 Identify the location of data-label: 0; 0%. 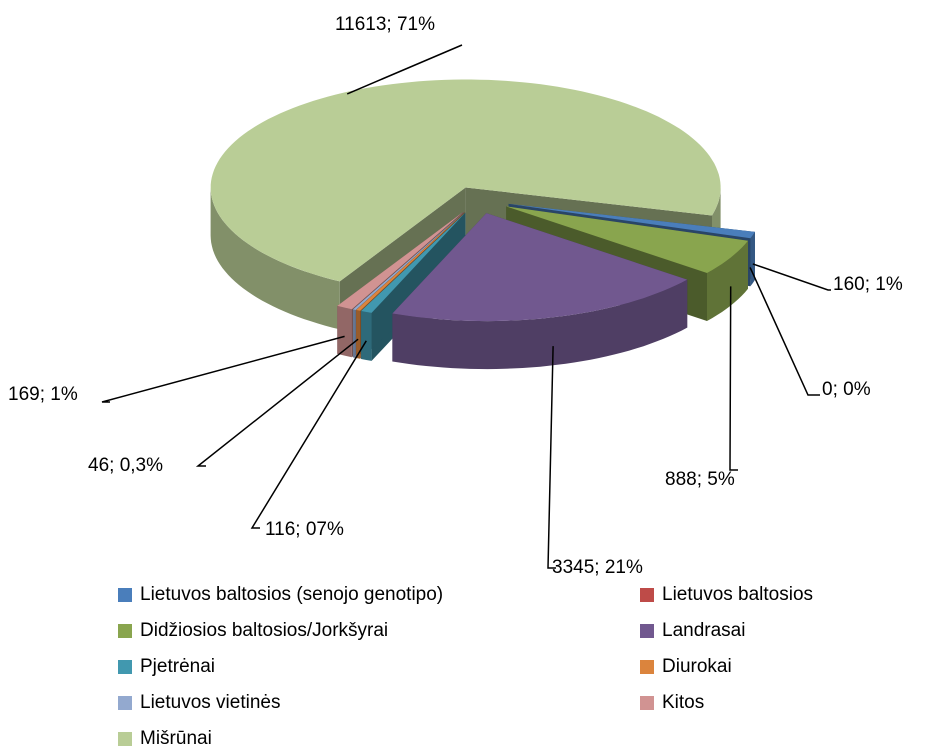
(846, 389).